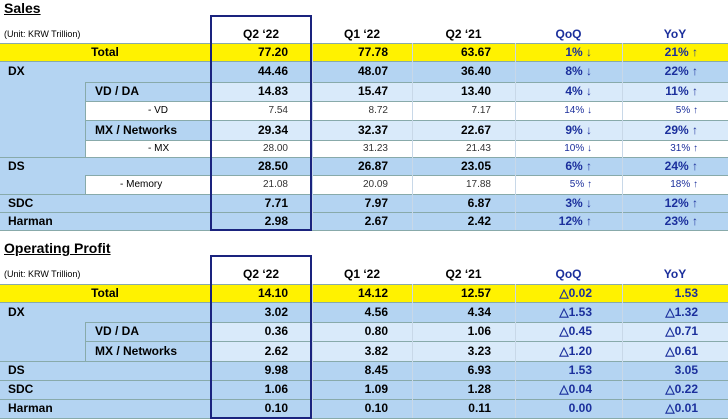  Describe the element at coordinates (675, 184) in the screenshot. I see `cell-value: 18% ↑` at that location.